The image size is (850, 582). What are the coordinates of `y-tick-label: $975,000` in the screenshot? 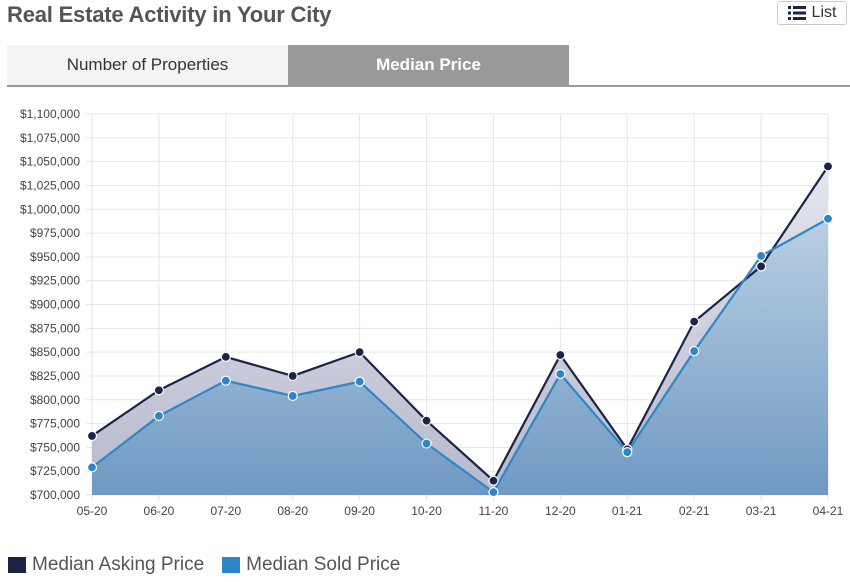 It's located at (55, 233).